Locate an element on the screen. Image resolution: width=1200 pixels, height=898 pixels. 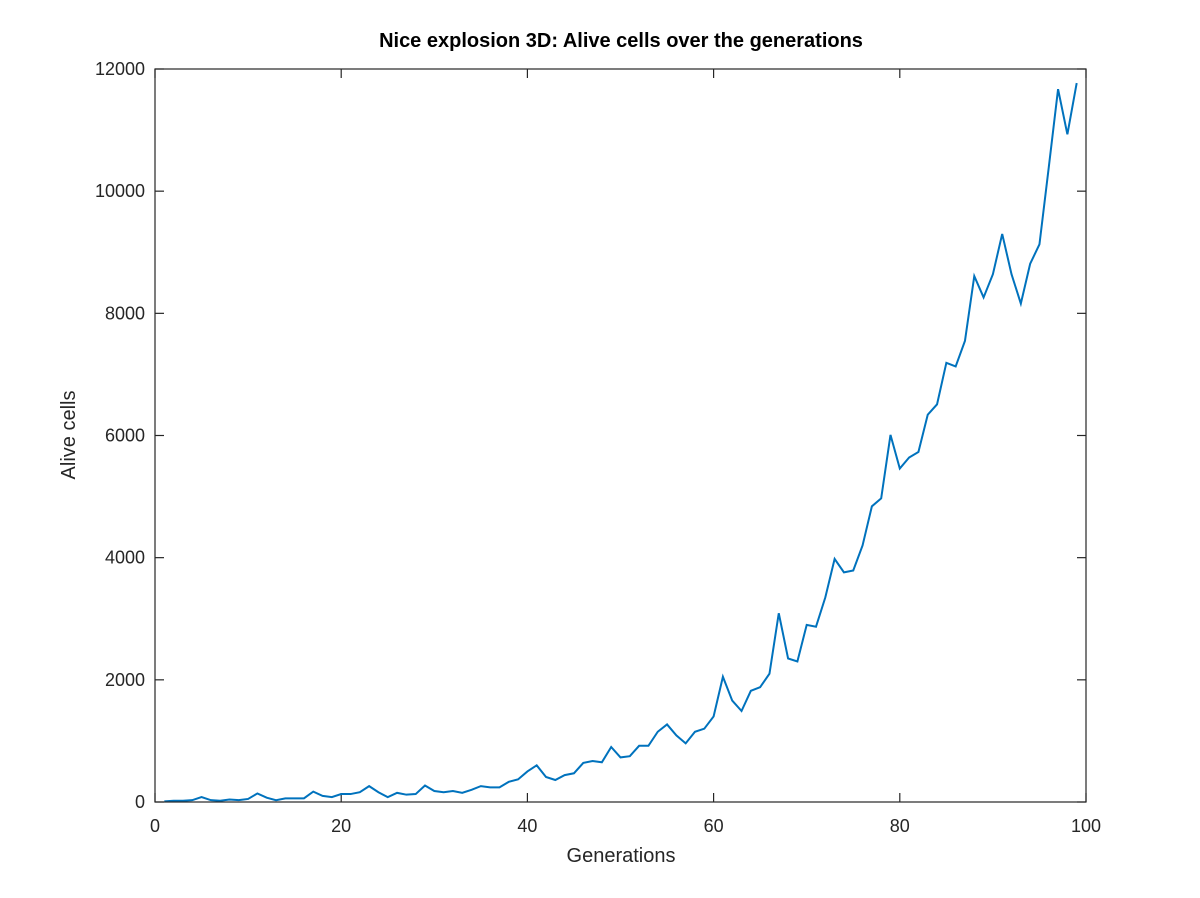
y-tick-label: 8000 is located at coordinates (125, 313).